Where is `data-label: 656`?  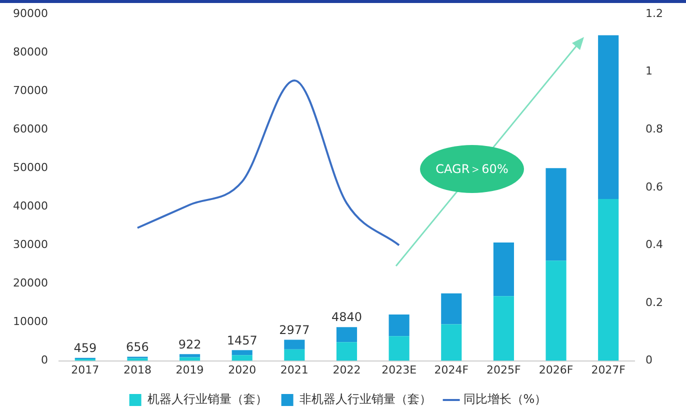 data-label: 656 is located at coordinates (137, 347).